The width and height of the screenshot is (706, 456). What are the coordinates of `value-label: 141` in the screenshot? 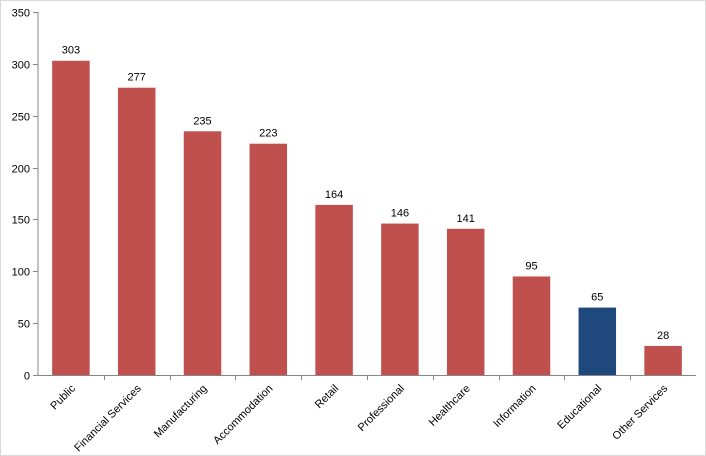 It's located at (466, 219).